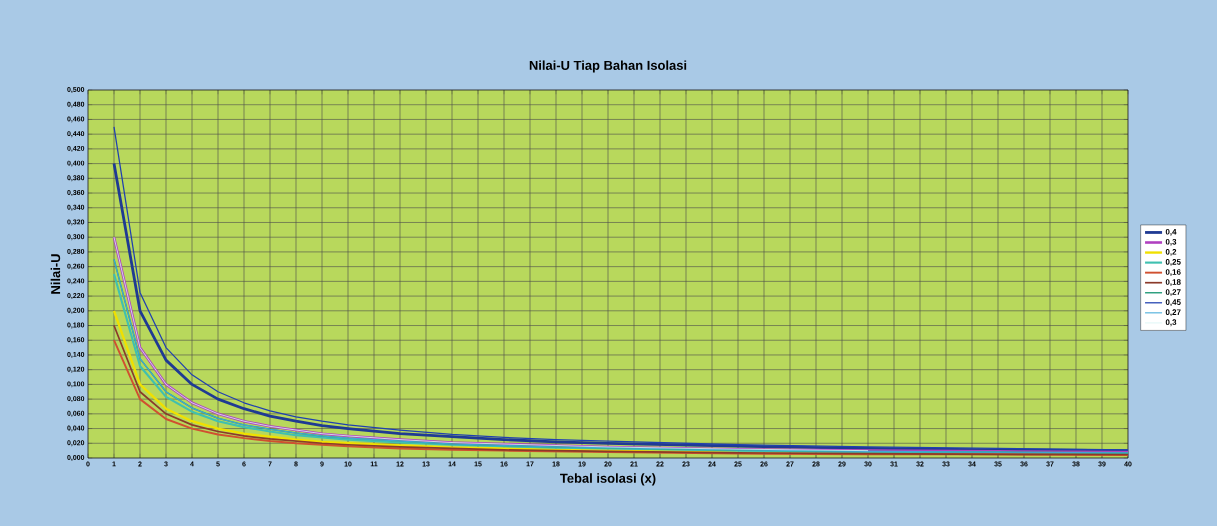  Describe the element at coordinates (608, 479) in the screenshot. I see `x-axis-title: Tebal isolasi (x)` at that location.